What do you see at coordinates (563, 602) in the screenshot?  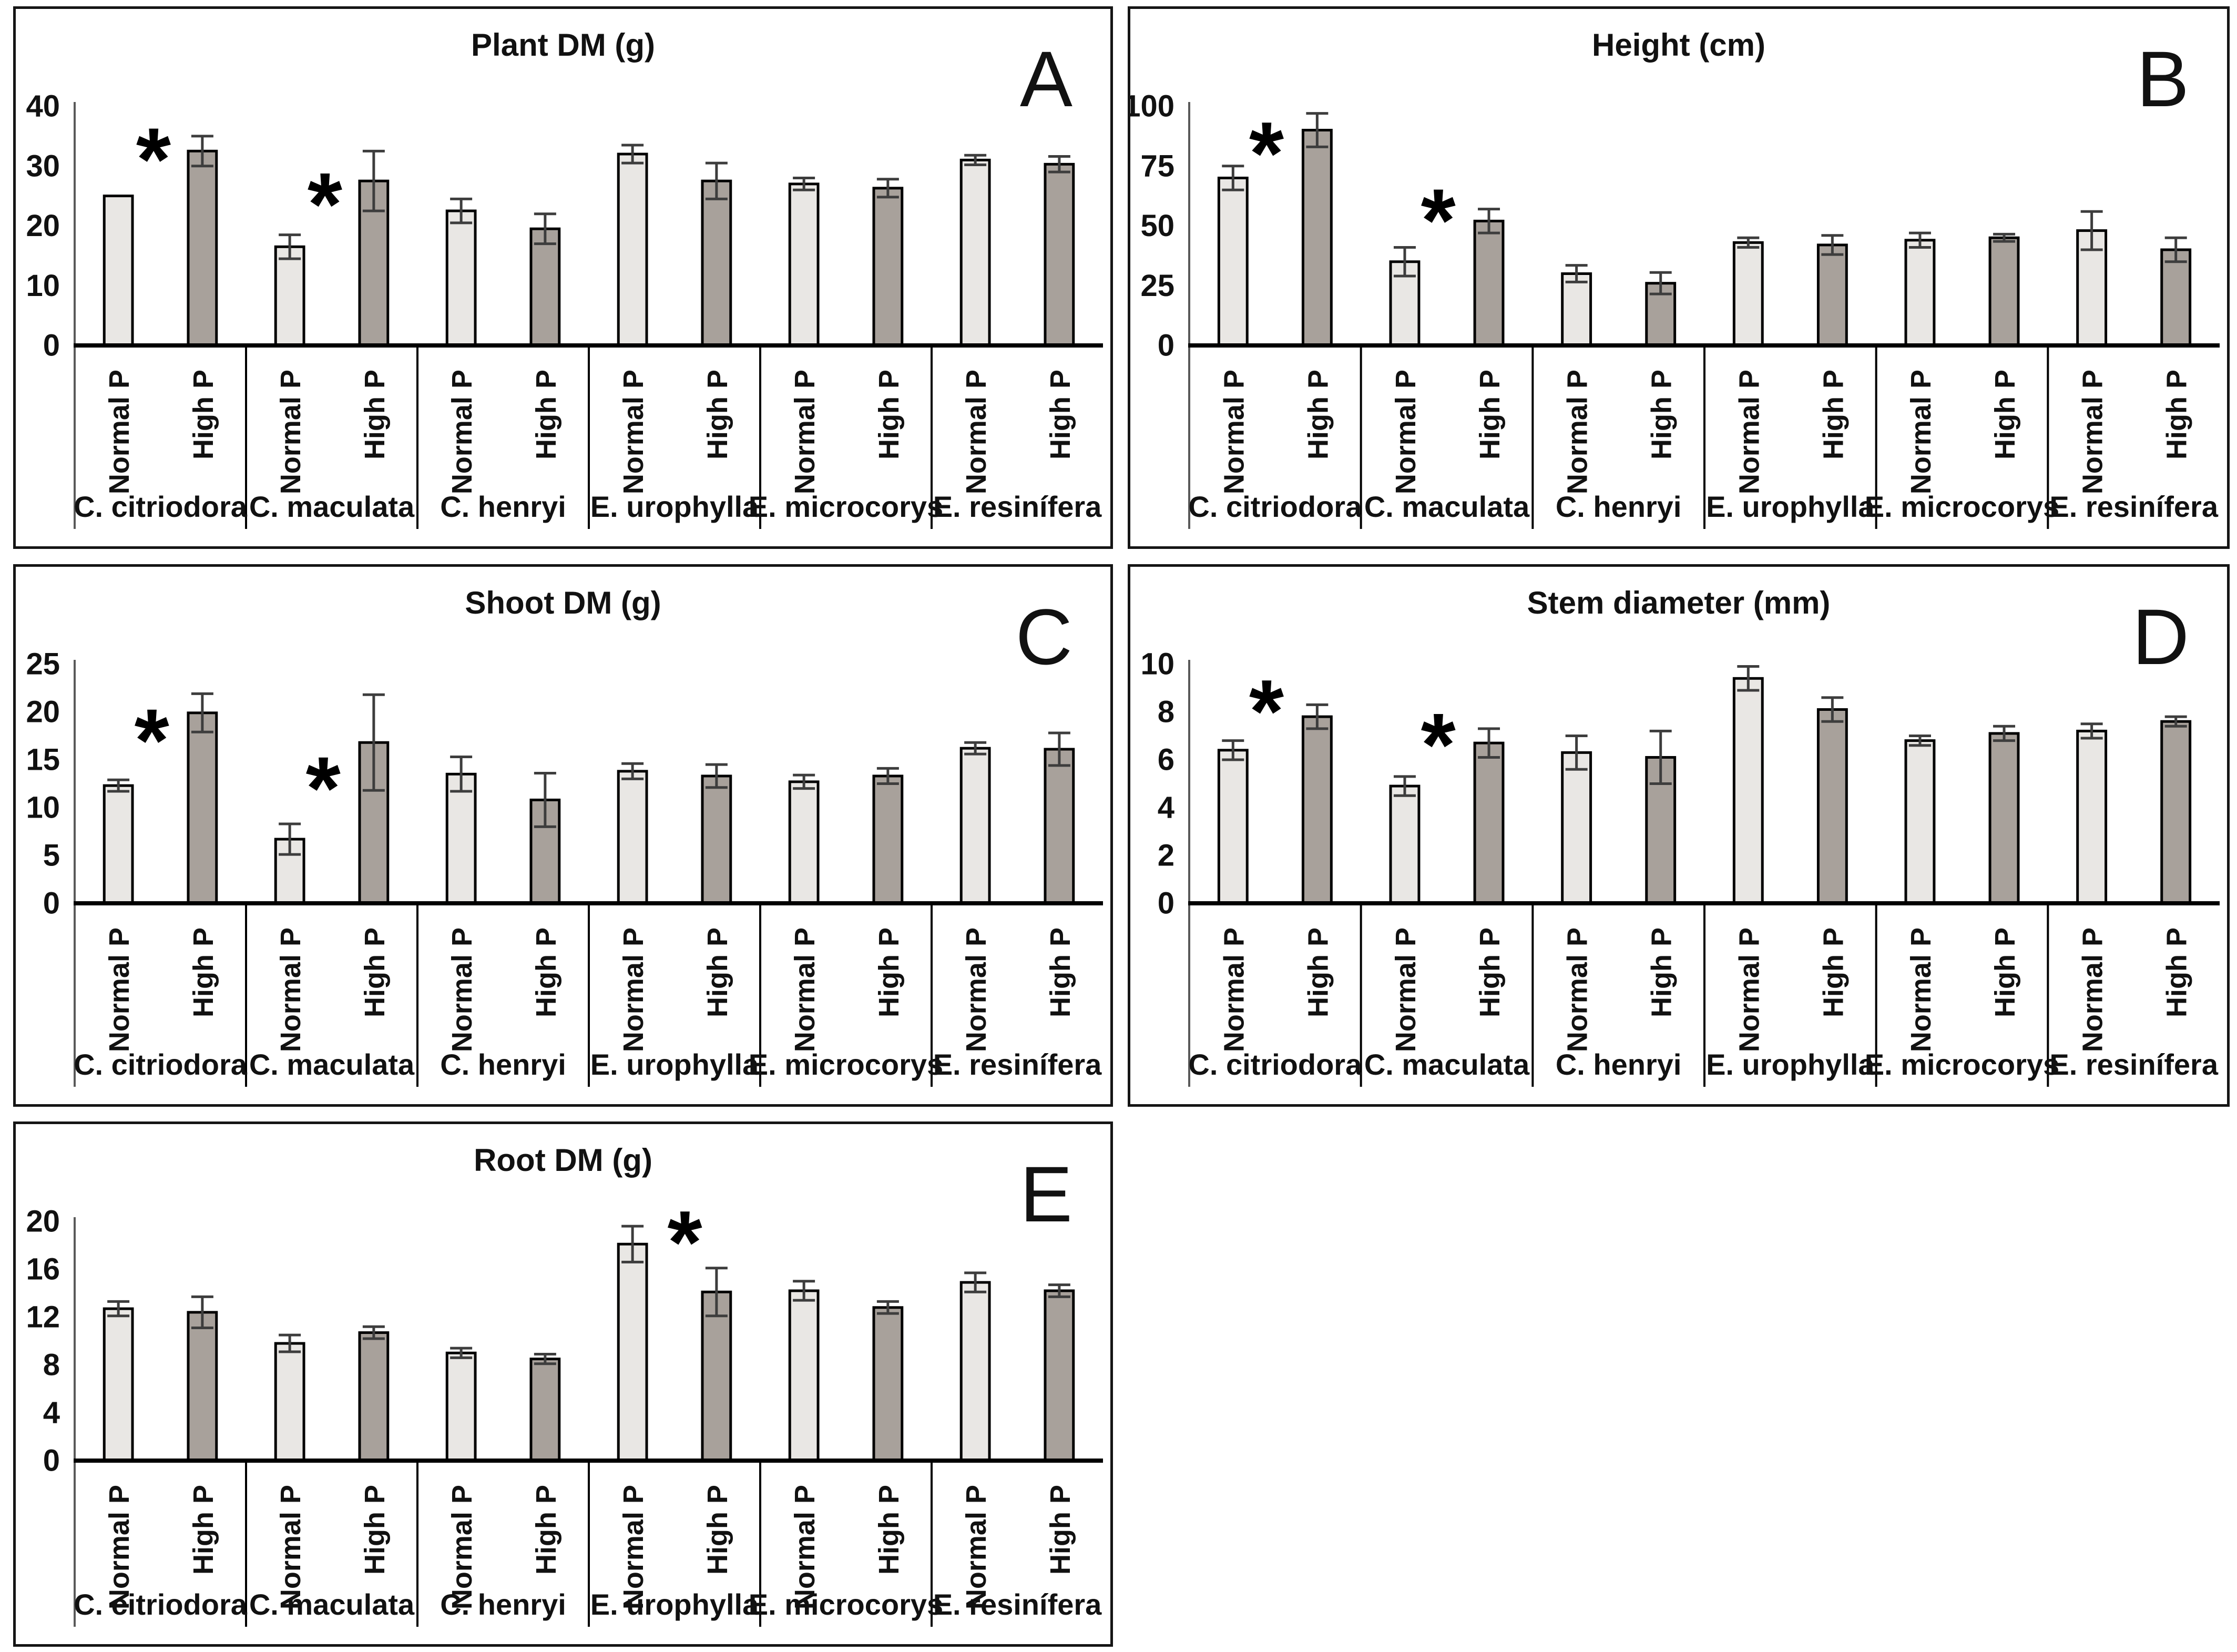 I see `panel-title: Shoot DM (g)` at bounding box center [563, 602].